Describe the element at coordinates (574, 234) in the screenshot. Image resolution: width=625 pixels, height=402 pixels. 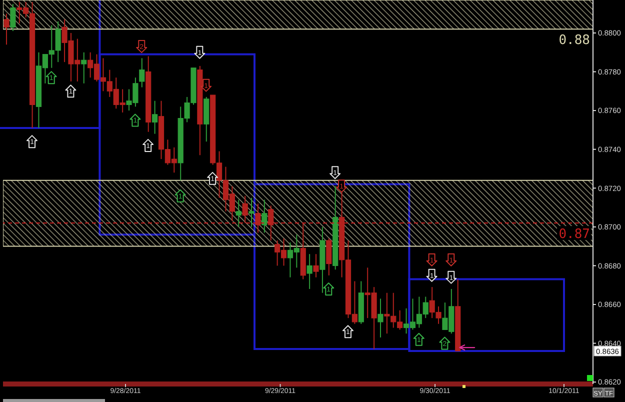
I see `ref-line-label: 0.87` at that location.